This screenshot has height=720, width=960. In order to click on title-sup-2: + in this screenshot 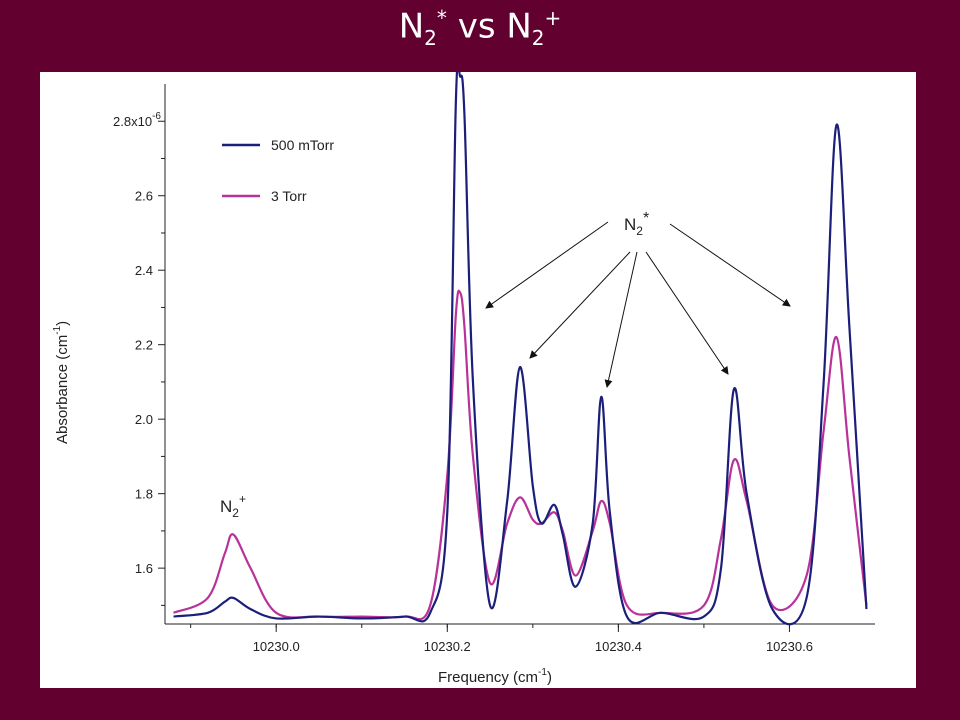, I will do `click(553, 18)`.